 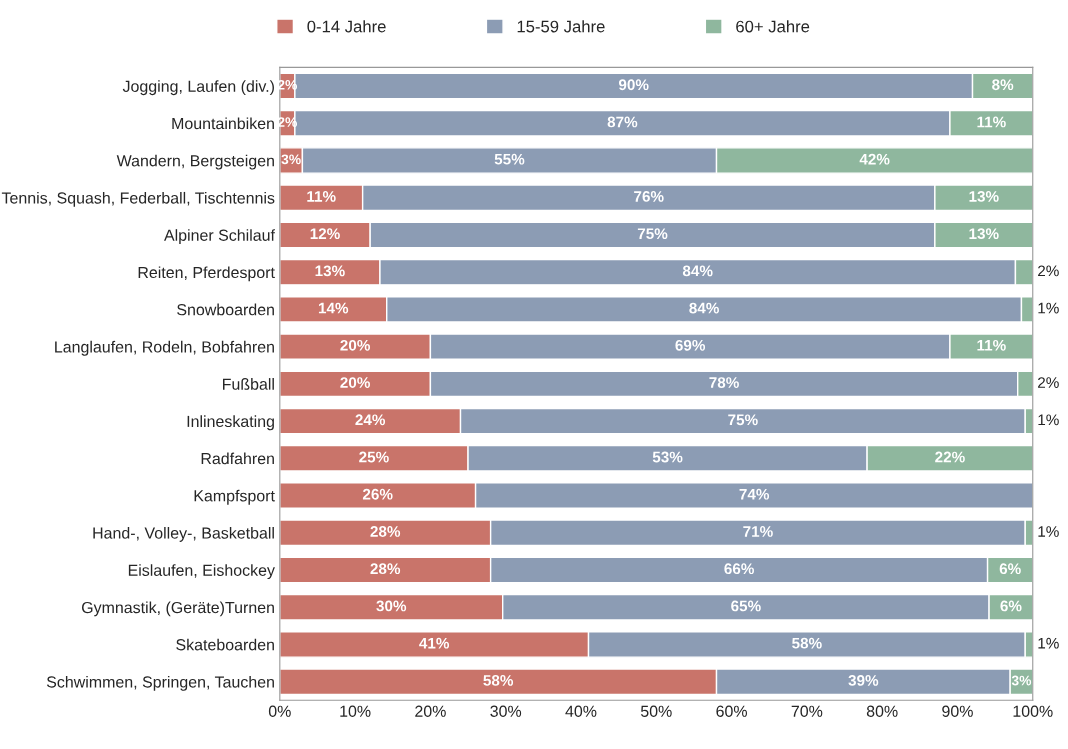 What do you see at coordinates (325, 234) in the screenshot?
I see `data-label: 12%` at bounding box center [325, 234].